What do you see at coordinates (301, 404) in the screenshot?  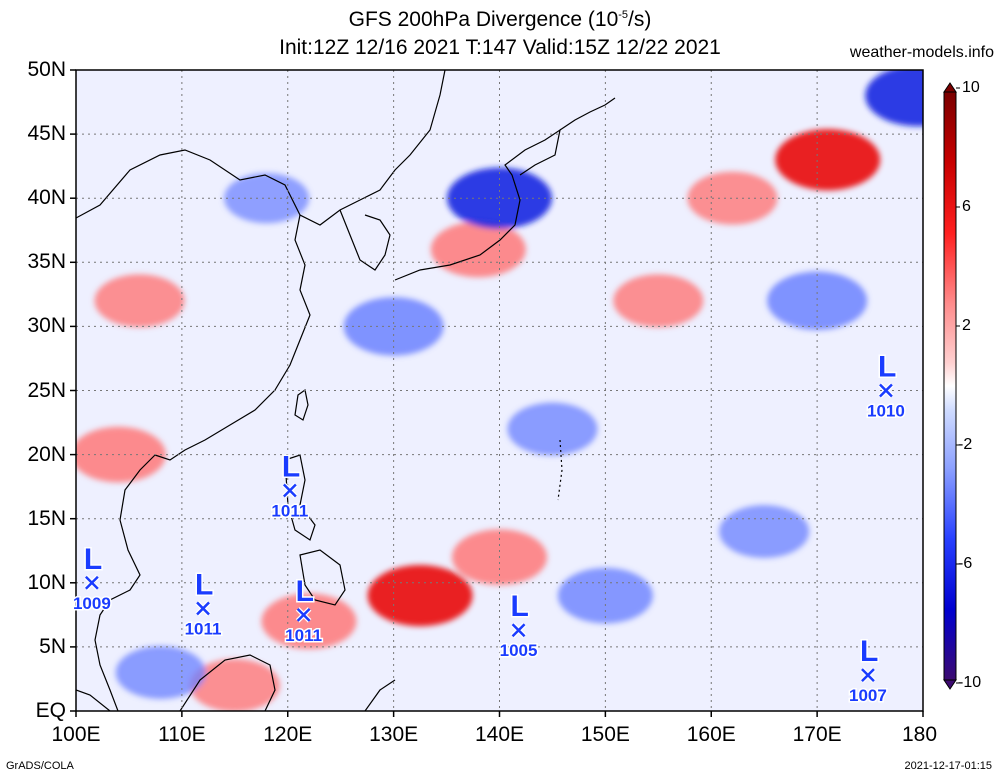 I see `coastline-taiwan` at bounding box center [301, 404].